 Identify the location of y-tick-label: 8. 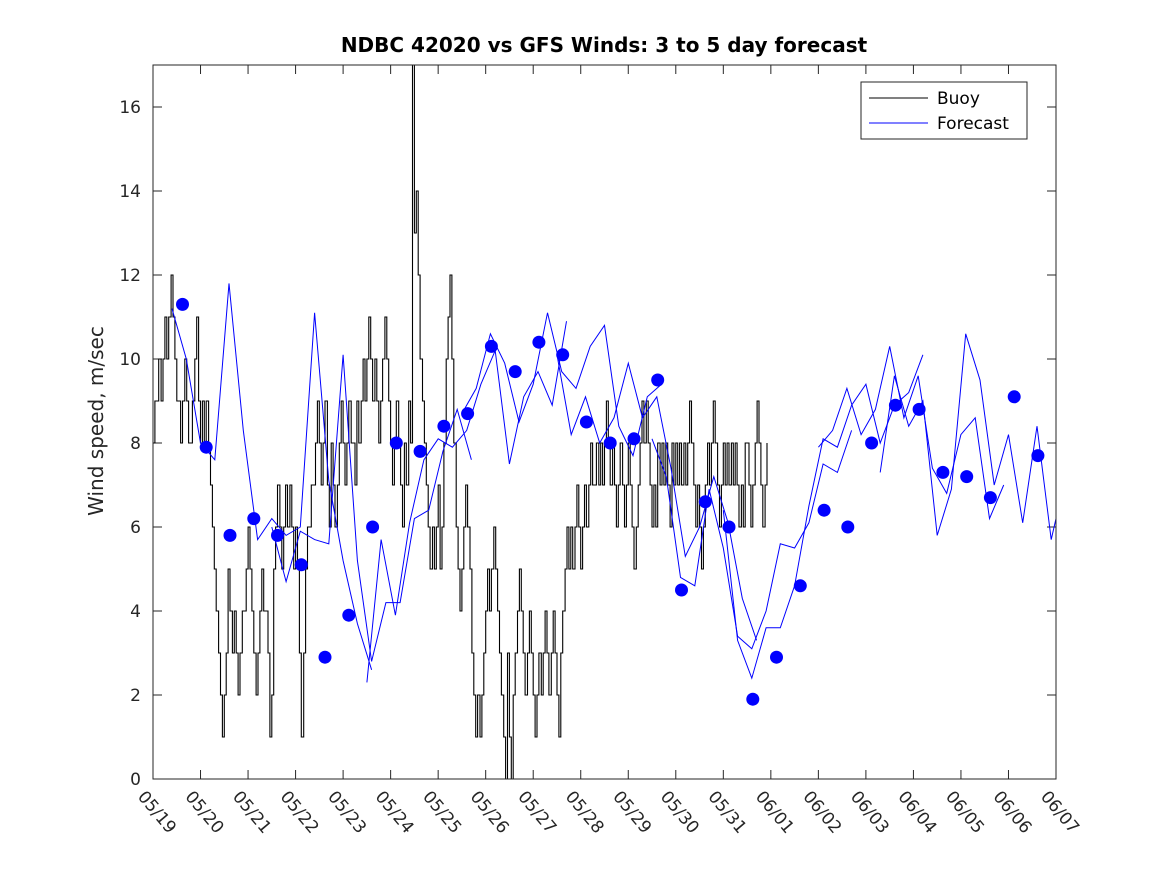
(135, 444).